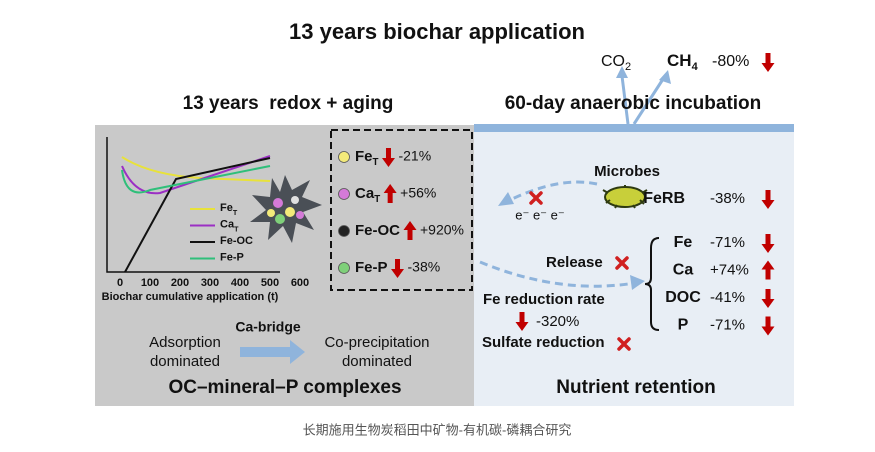 The image size is (875, 452). What do you see at coordinates (506, 199) in the screenshot?
I see `electron-arrowhead` at bounding box center [506, 199].